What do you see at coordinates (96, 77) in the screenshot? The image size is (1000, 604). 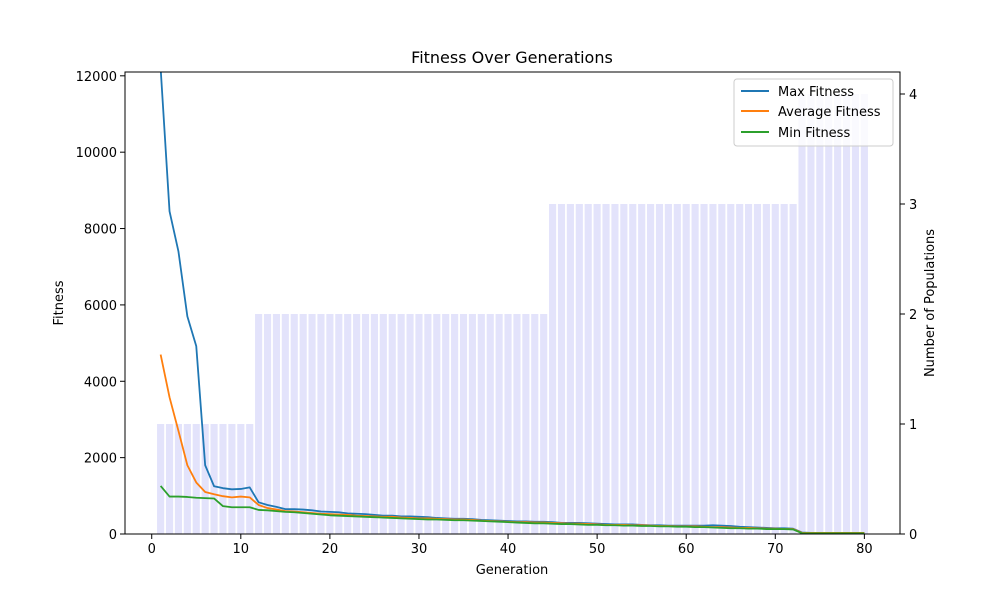 I see `y-tick-label: 12000` at bounding box center [96, 77].